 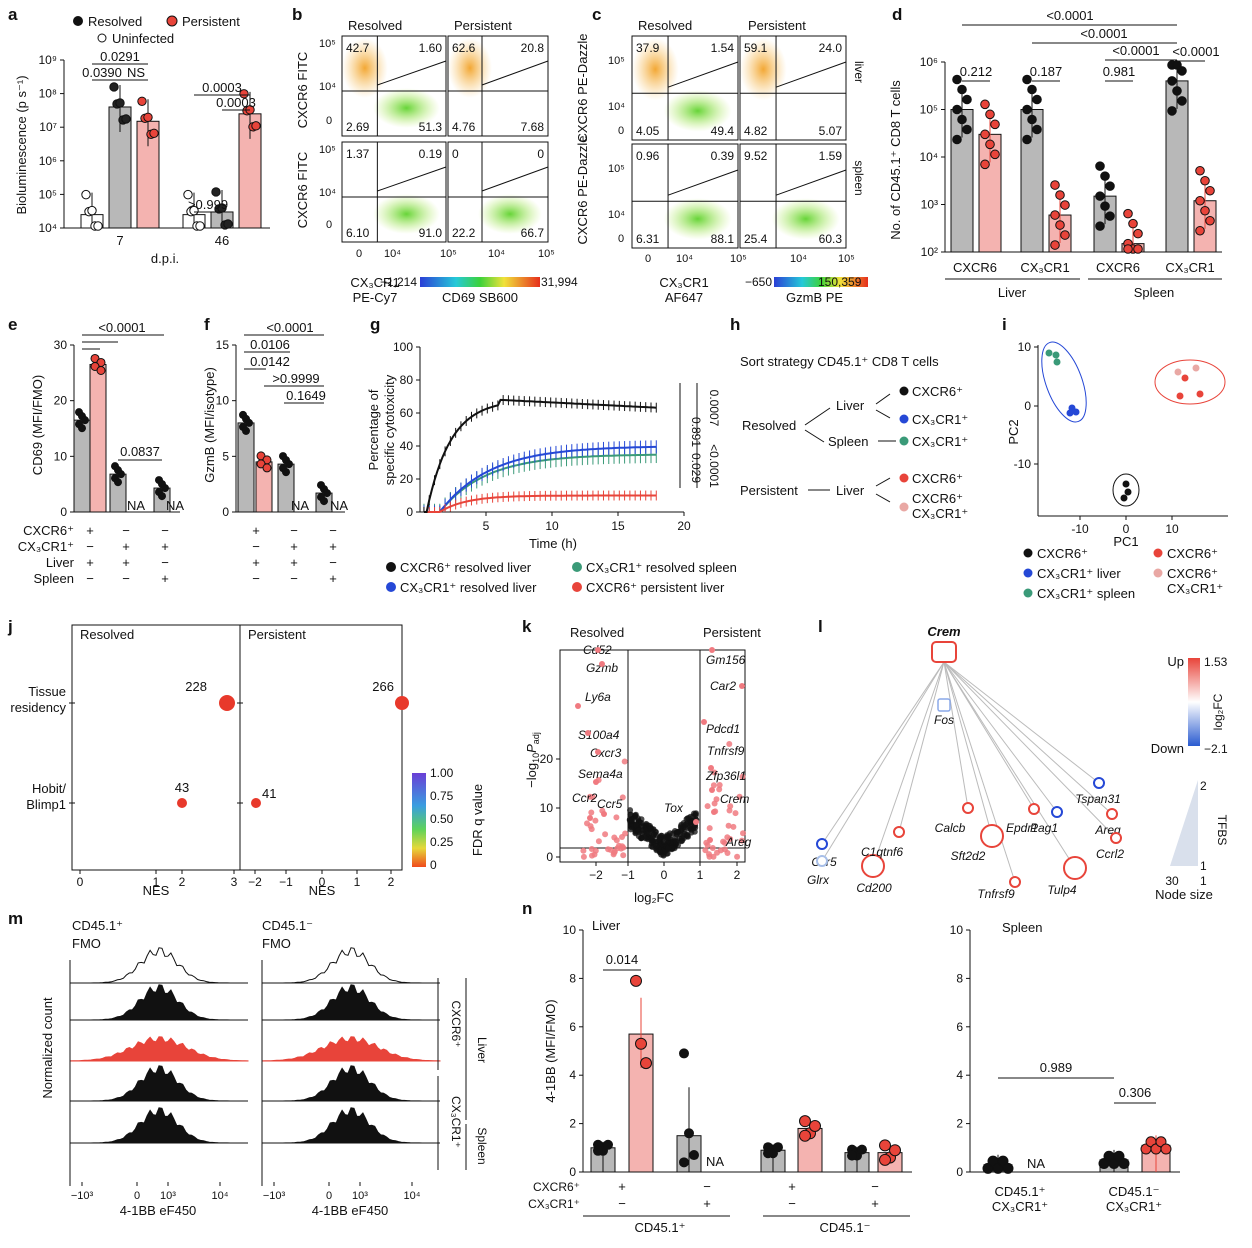 I want to click on i-points, so click(x=1124, y=425).